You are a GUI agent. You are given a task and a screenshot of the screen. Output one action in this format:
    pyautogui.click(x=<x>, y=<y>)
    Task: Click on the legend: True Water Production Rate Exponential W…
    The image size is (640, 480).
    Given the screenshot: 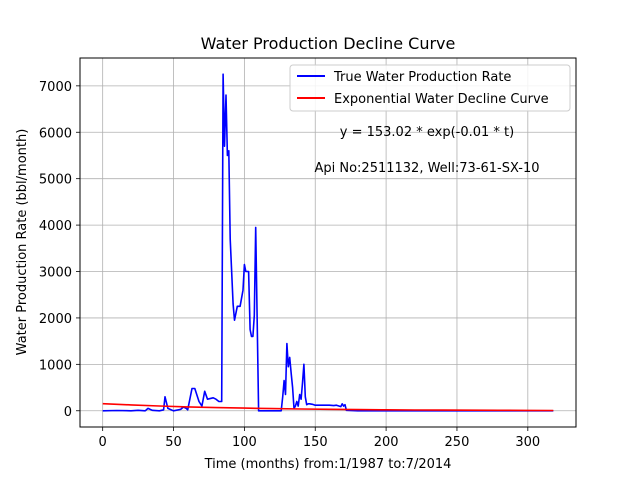 What is the action you would take?
    pyautogui.click(x=430, y=88)
    